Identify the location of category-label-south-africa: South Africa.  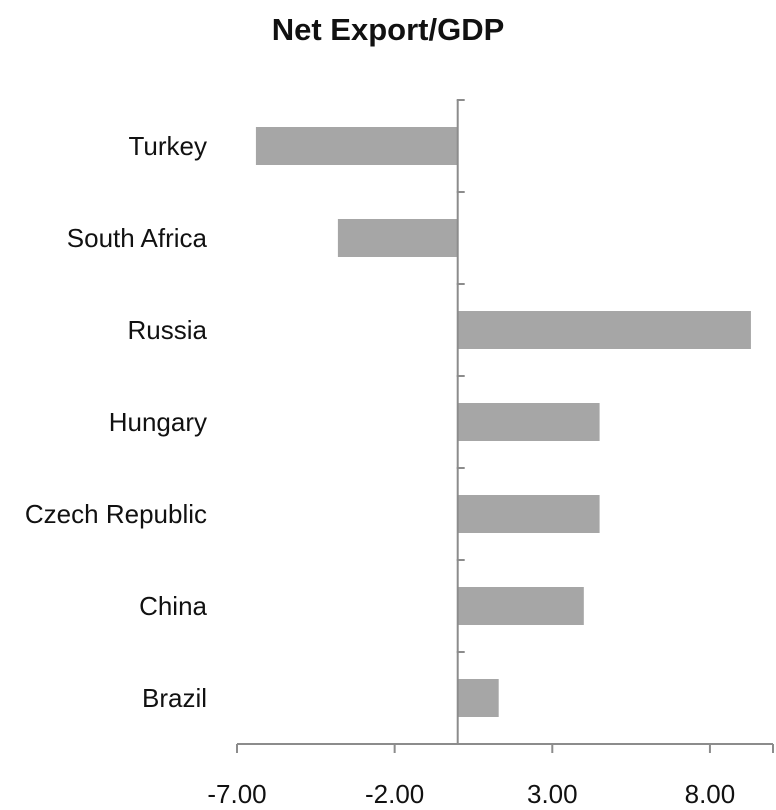
(137, 238).